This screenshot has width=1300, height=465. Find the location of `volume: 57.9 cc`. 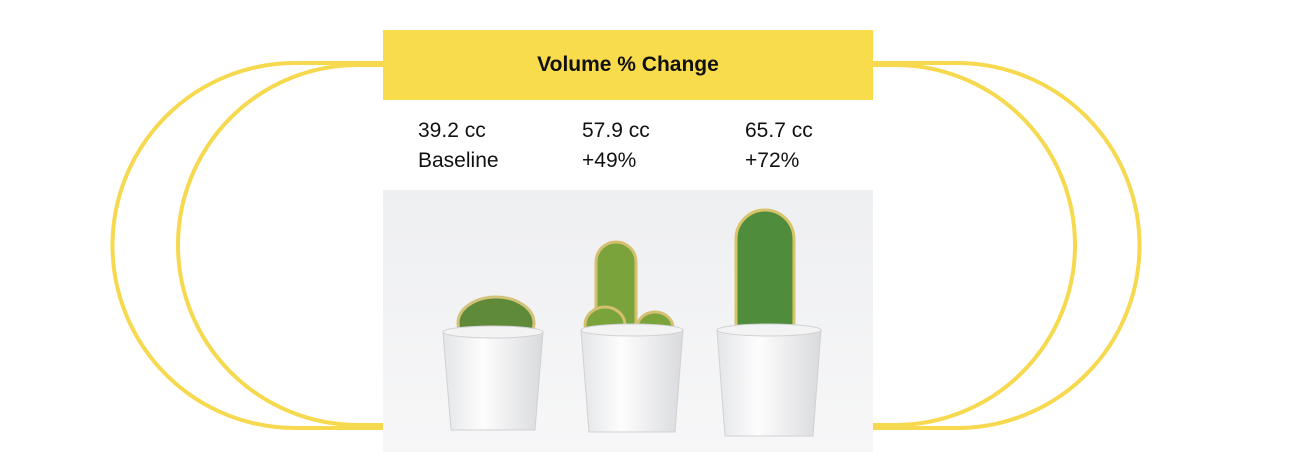

volume: 57.9 cc is located at coordinates (616, 130).